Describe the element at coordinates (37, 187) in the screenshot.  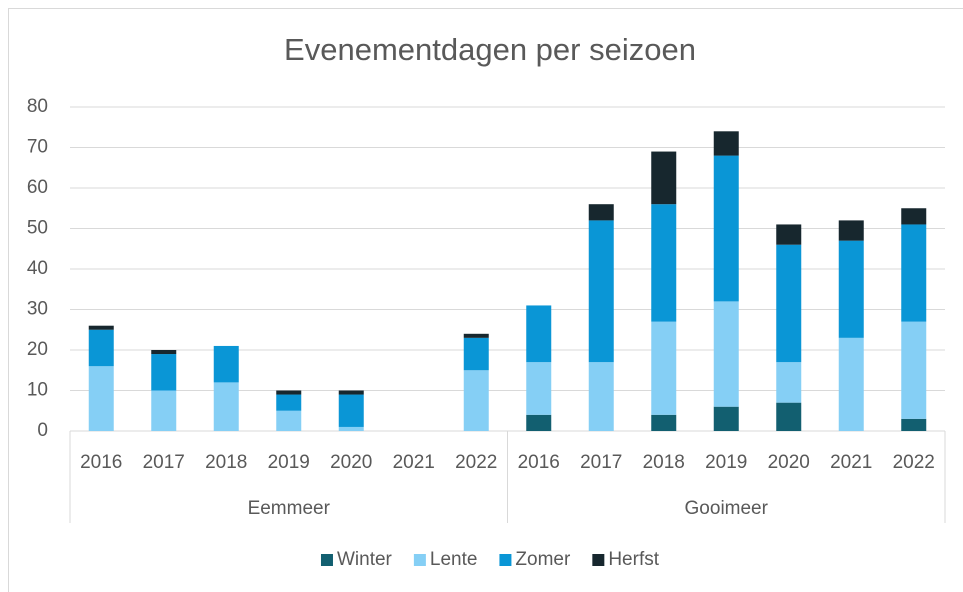
I see `y-tick-label: 60` at that location.